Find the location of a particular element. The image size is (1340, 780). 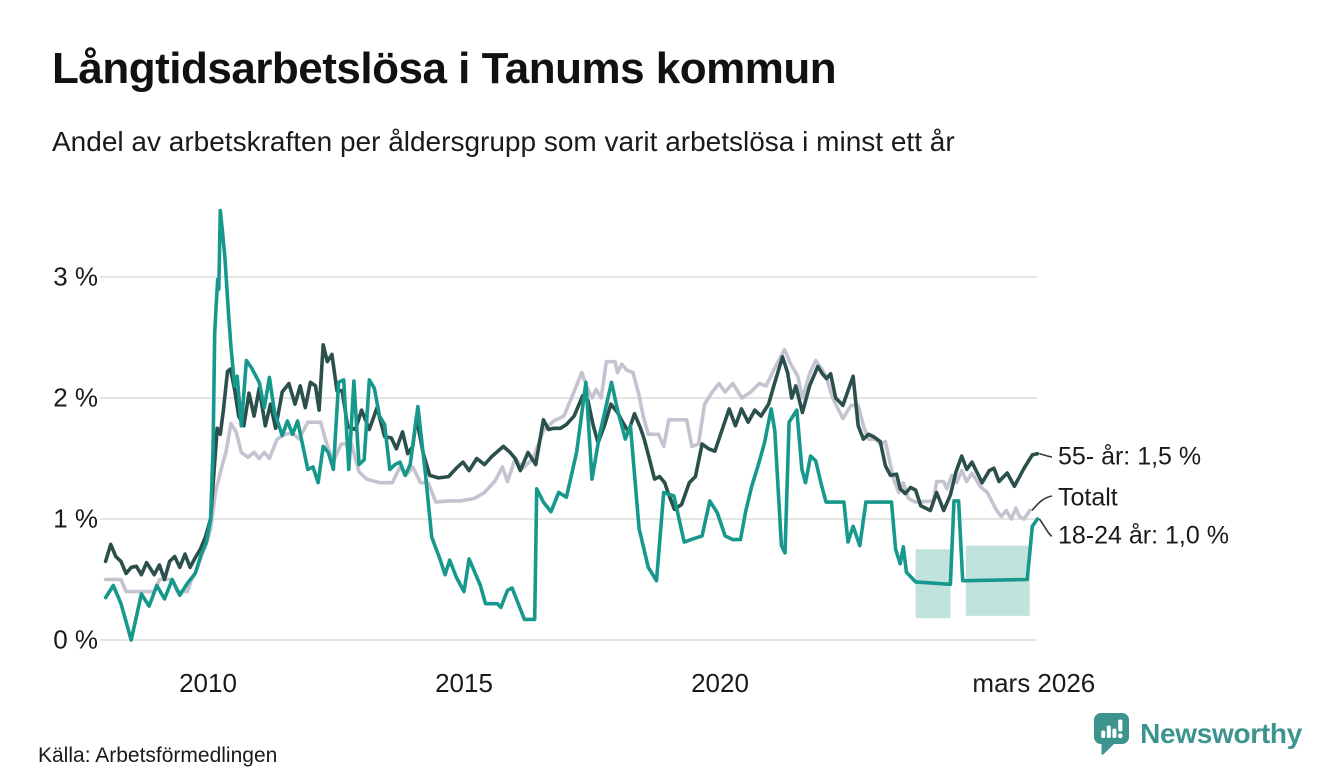

brand-name: Newsworthy is located at coordinates (1221, 733).